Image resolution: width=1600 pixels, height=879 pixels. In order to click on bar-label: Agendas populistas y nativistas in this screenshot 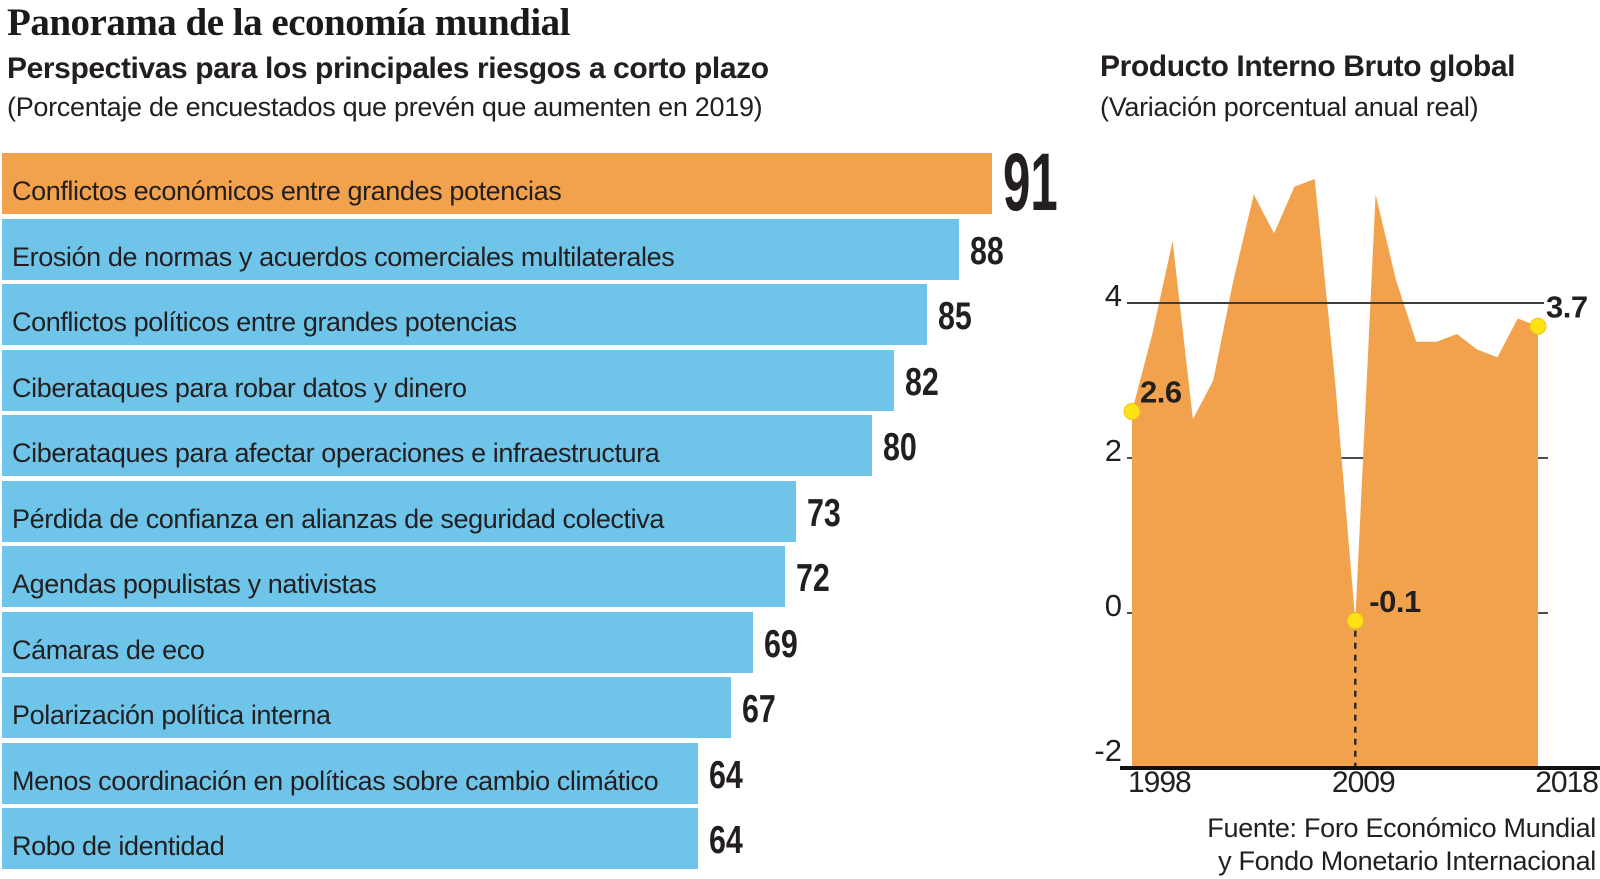, I will do `click(194, 584)`.